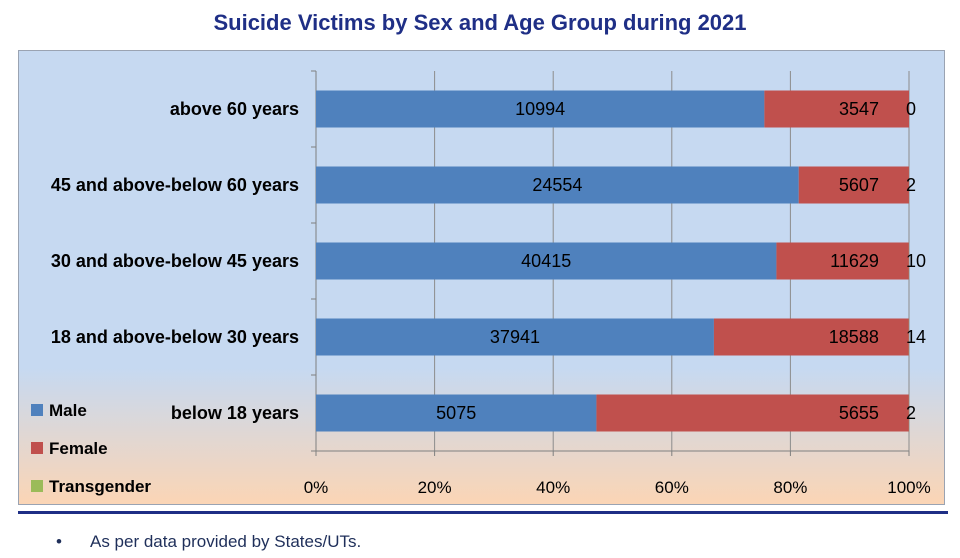  I want to click on data-label: 24554, so click(557, 185).